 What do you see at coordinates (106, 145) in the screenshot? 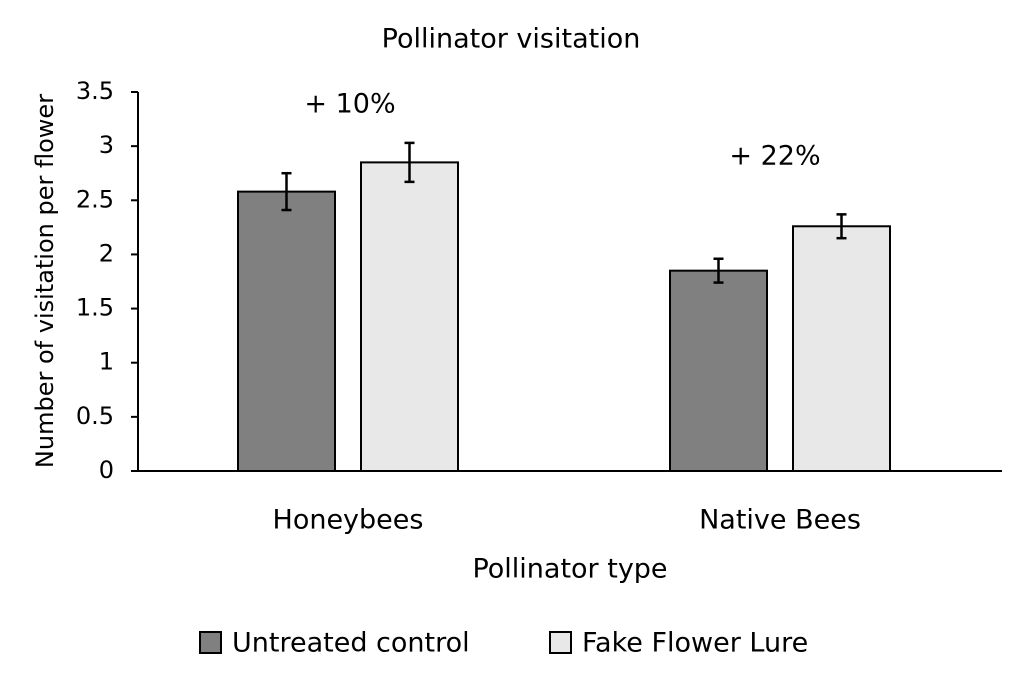
I see `y-tick-label: 3` at bounding box center [106, 145].